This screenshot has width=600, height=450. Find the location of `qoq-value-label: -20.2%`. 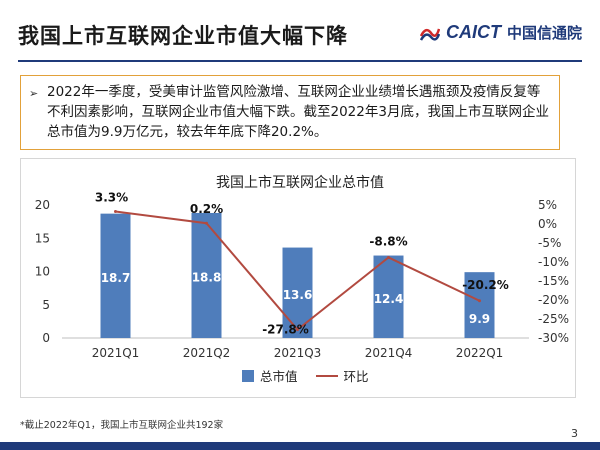

qoq-value-label: -20.2% is located at coordinates (485, 285).